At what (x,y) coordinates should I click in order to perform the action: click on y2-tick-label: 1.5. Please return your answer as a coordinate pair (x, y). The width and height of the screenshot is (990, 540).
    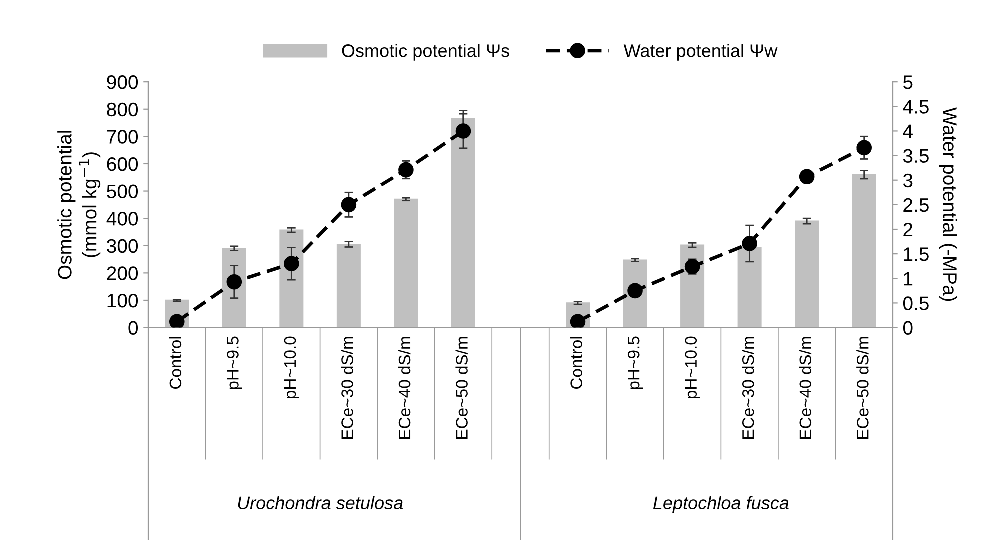
    Looking at the image, I should click on (916, 255).